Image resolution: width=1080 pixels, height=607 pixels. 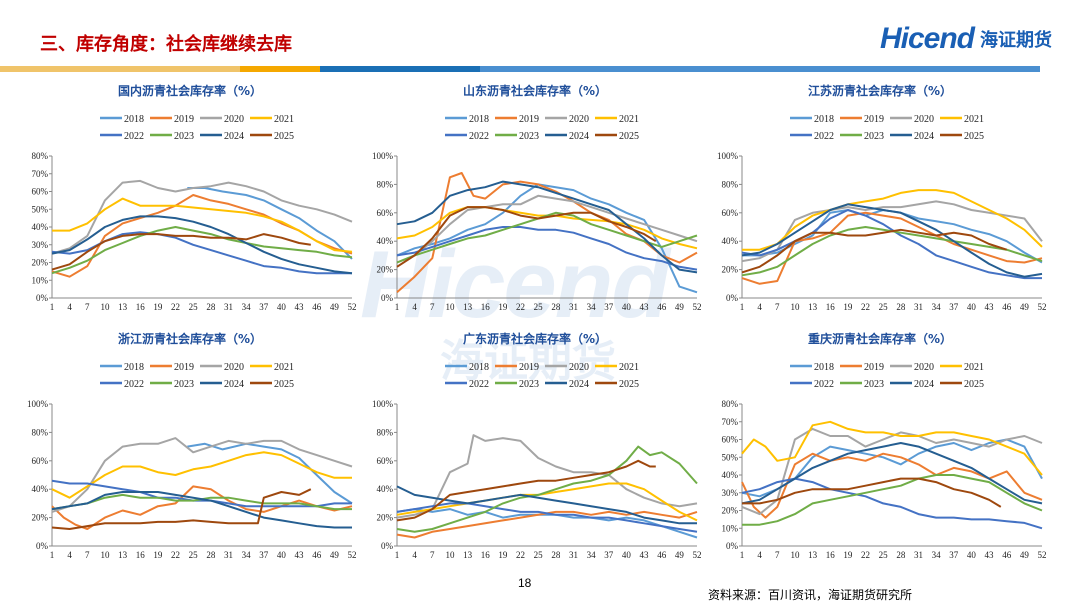 I want to click on x-tick-label: 49, so click(x=1025, y=307).